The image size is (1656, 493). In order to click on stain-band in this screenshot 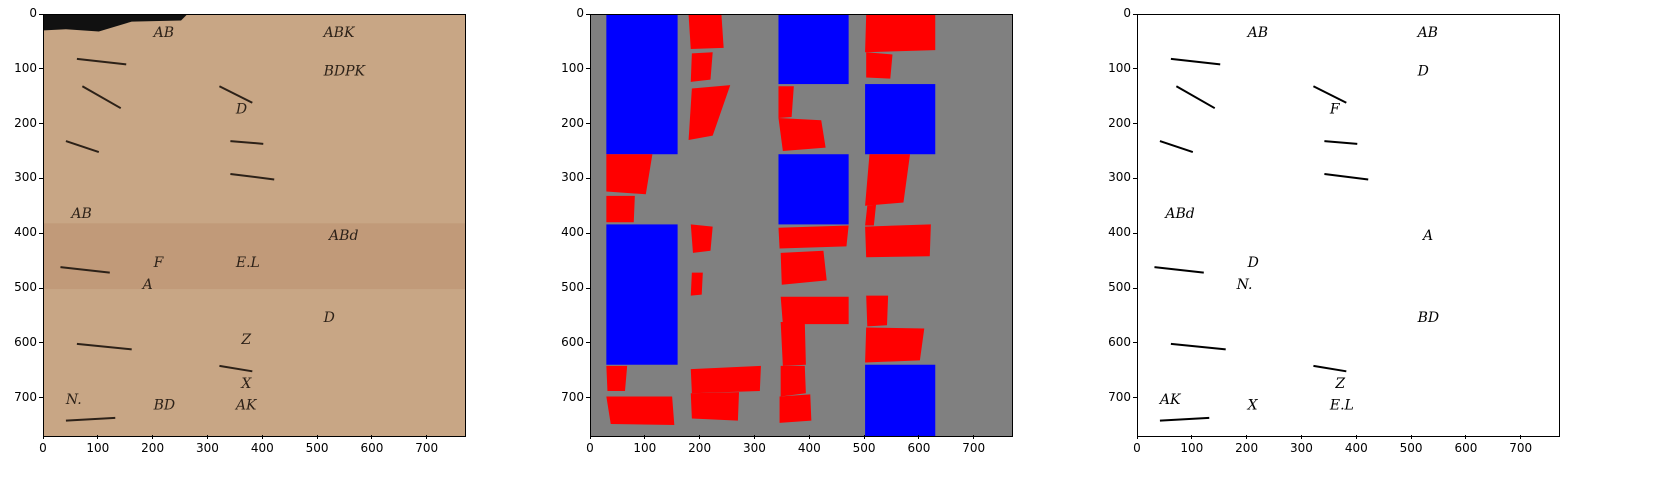, I will do `click(254, 256)`.